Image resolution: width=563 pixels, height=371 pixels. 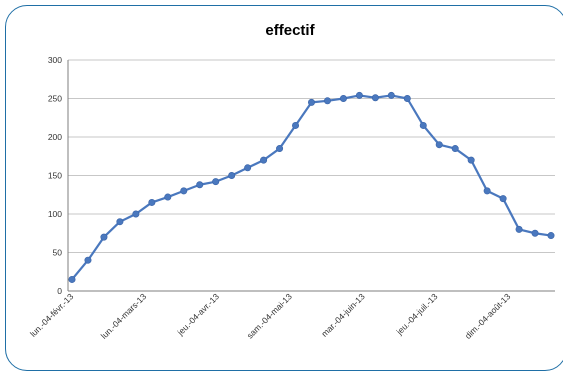 What do you see at coordinates (55, 214) in the screenshot?
I see `y-tick-label: 100` at bounding box center [55, 214].